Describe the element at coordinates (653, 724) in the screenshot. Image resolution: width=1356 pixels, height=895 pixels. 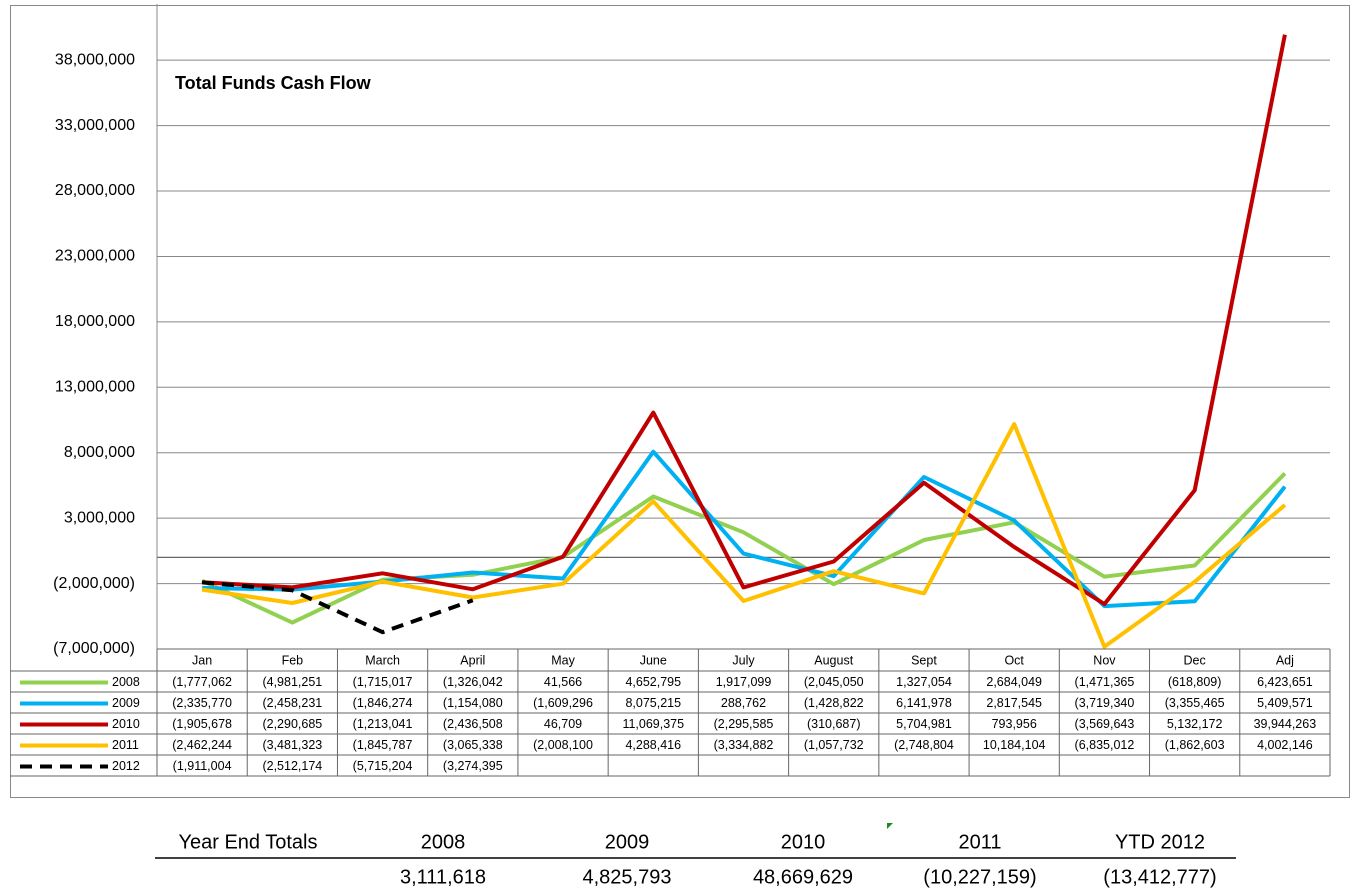
I see `table-value: 11,069,375` at that location.